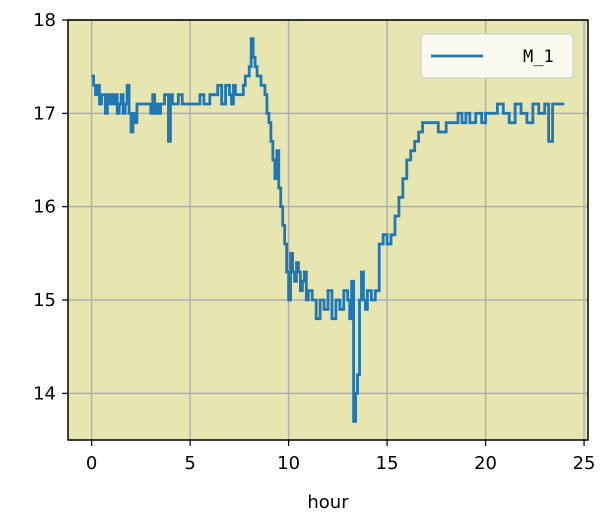 This screenshot has width=603, height=531. What do you see at coordinates (44, 393) in the screenshot?
I see `y-tick-label: 14` at bounding box center [44, 393].